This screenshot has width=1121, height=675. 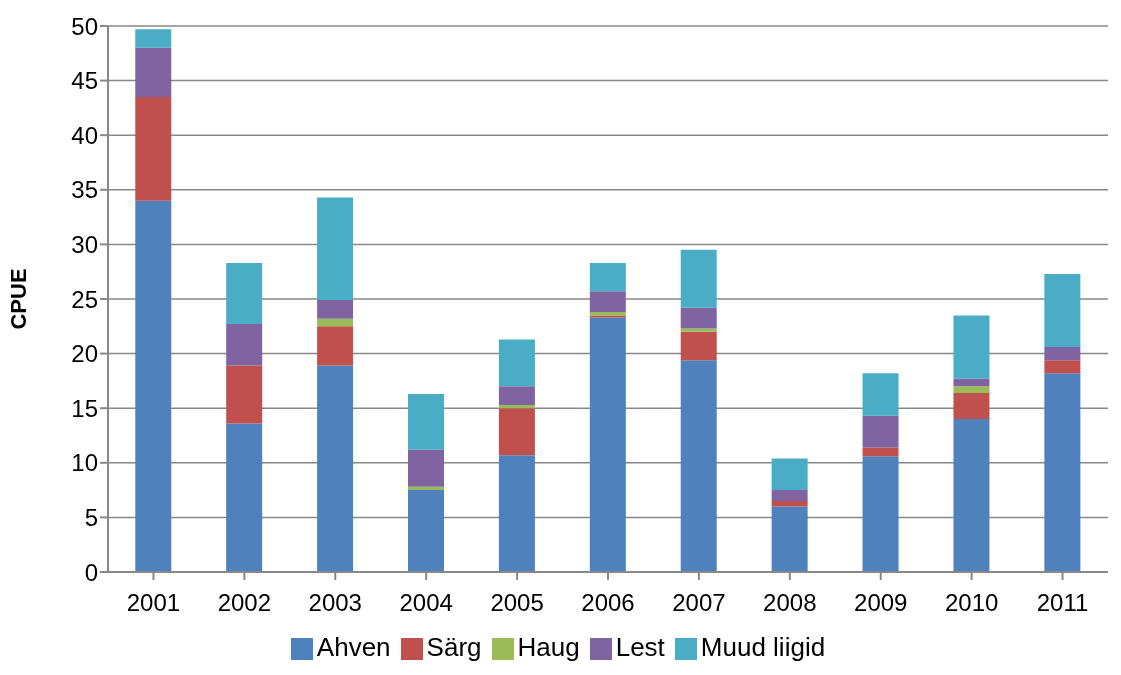 What do you see at coordinates (84, 354) in the screenshot?
I see `y-tick-label: 20` at bounding box center [84, 354].